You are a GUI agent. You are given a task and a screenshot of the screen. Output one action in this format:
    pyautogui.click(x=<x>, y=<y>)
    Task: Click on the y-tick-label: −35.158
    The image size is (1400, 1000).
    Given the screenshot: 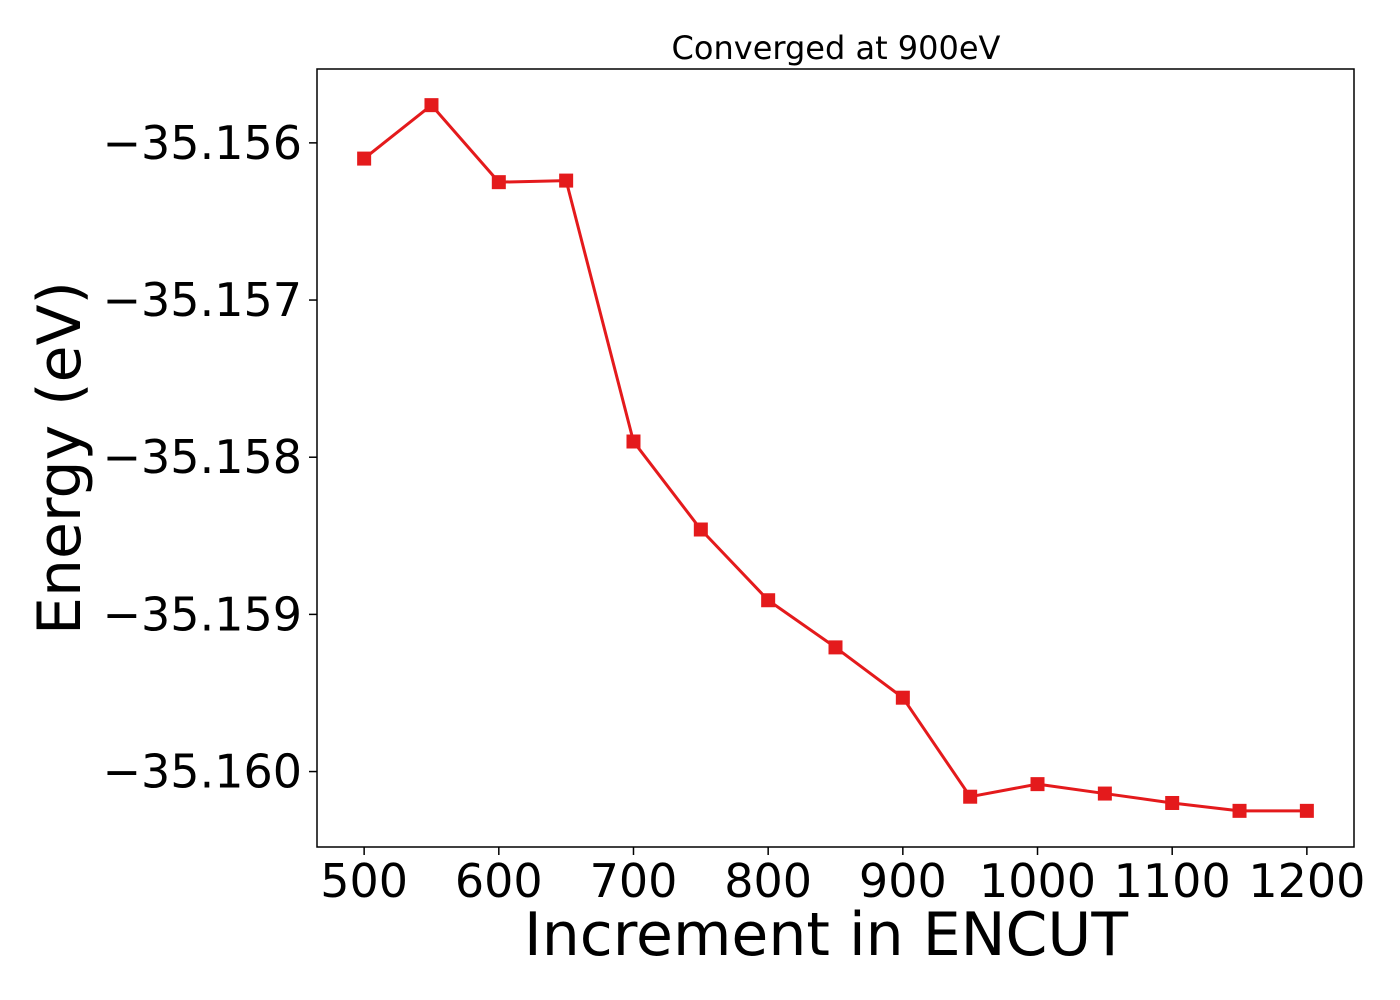 What is the action you would take?
    pyautogui.click(x=203, y=457)
    